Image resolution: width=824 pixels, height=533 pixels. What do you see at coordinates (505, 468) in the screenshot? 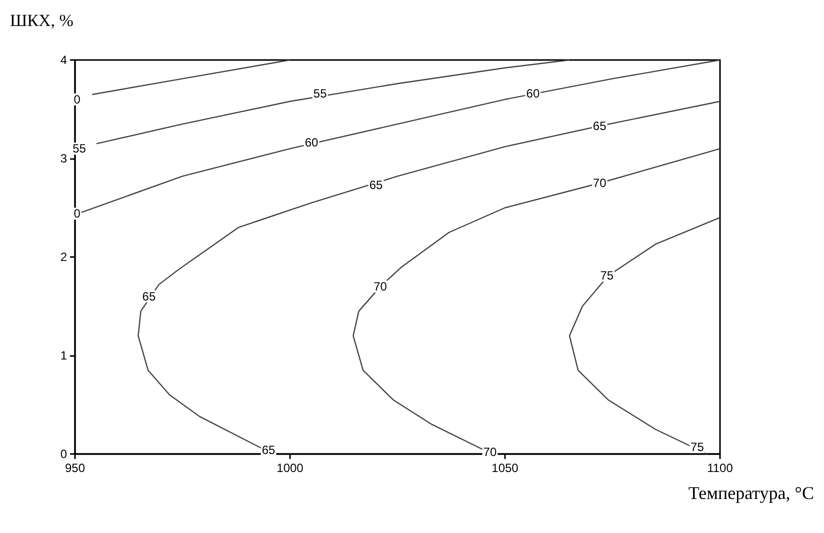
I see `x-tick-label: 1050` at bounding box center [505, 468].